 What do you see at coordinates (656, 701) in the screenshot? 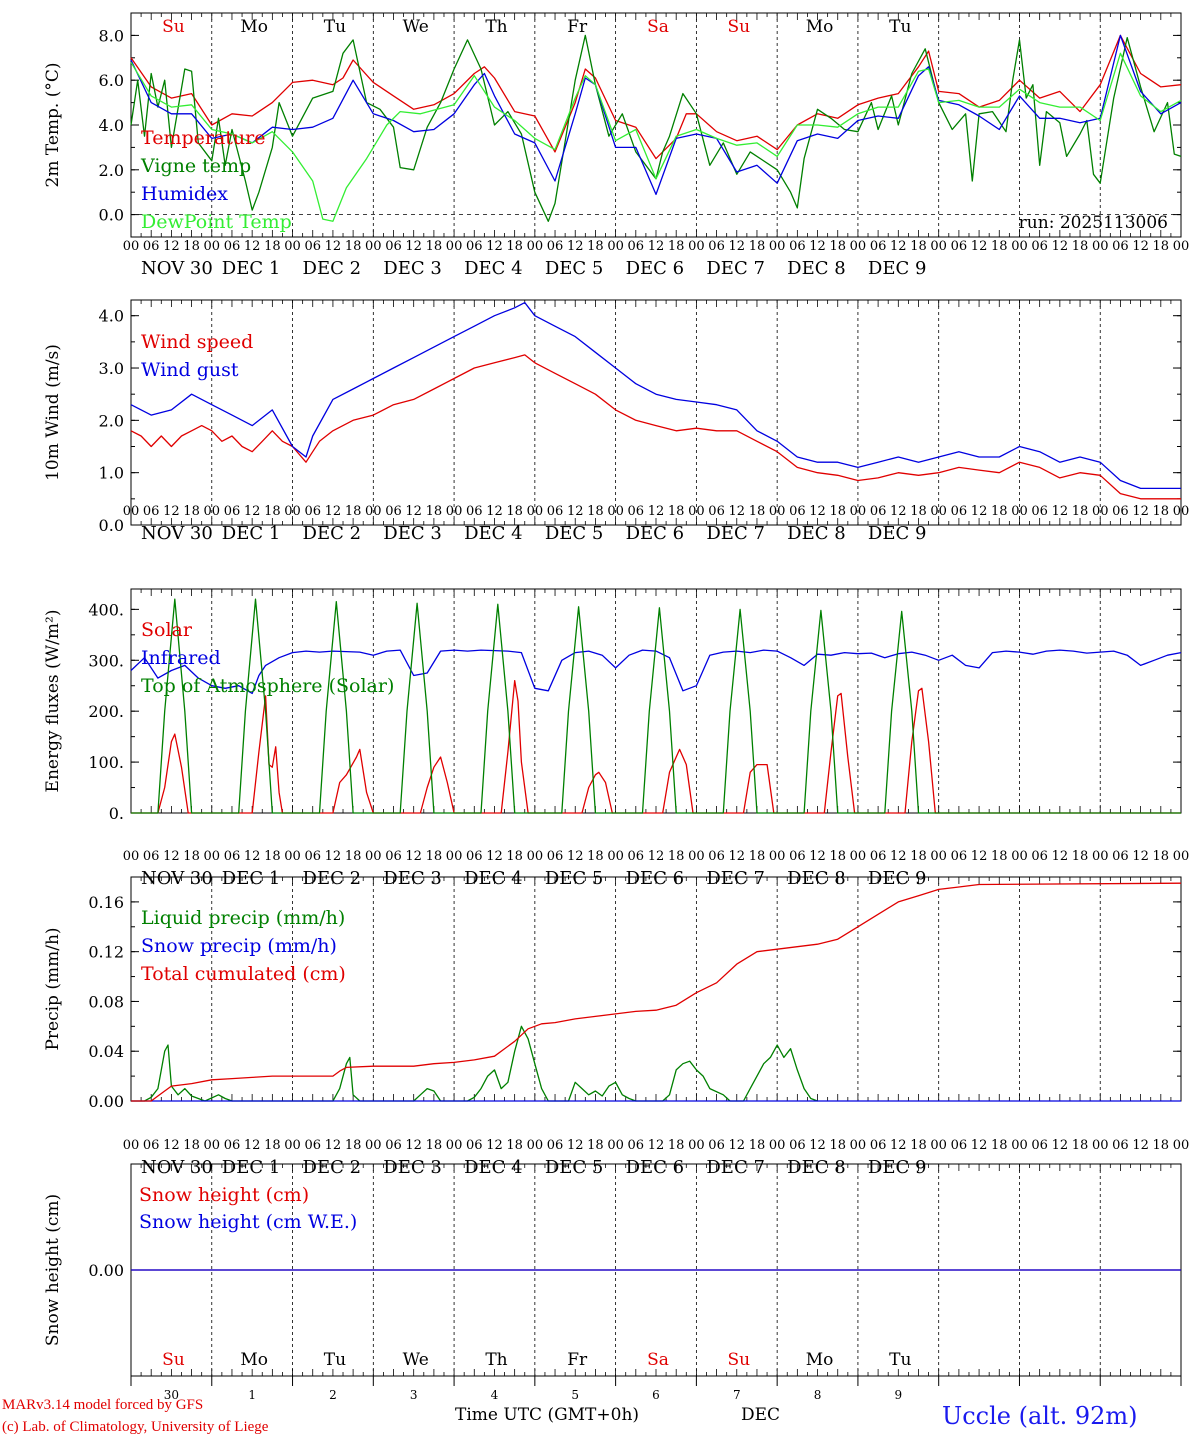
I see `plot-frame` at bounding box center [656, 701].